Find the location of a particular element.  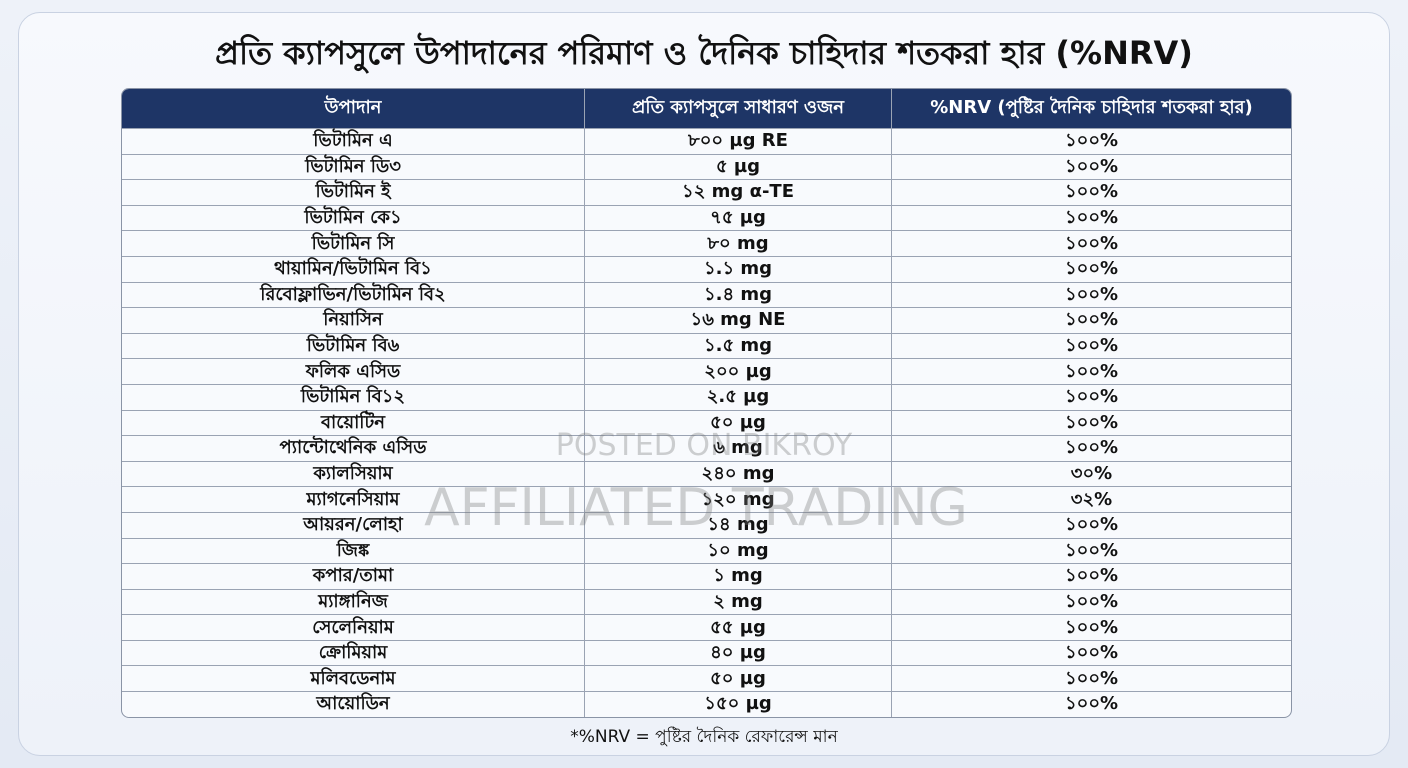

table-cell: জিঙ্ক is located at coordinates (353, 550).